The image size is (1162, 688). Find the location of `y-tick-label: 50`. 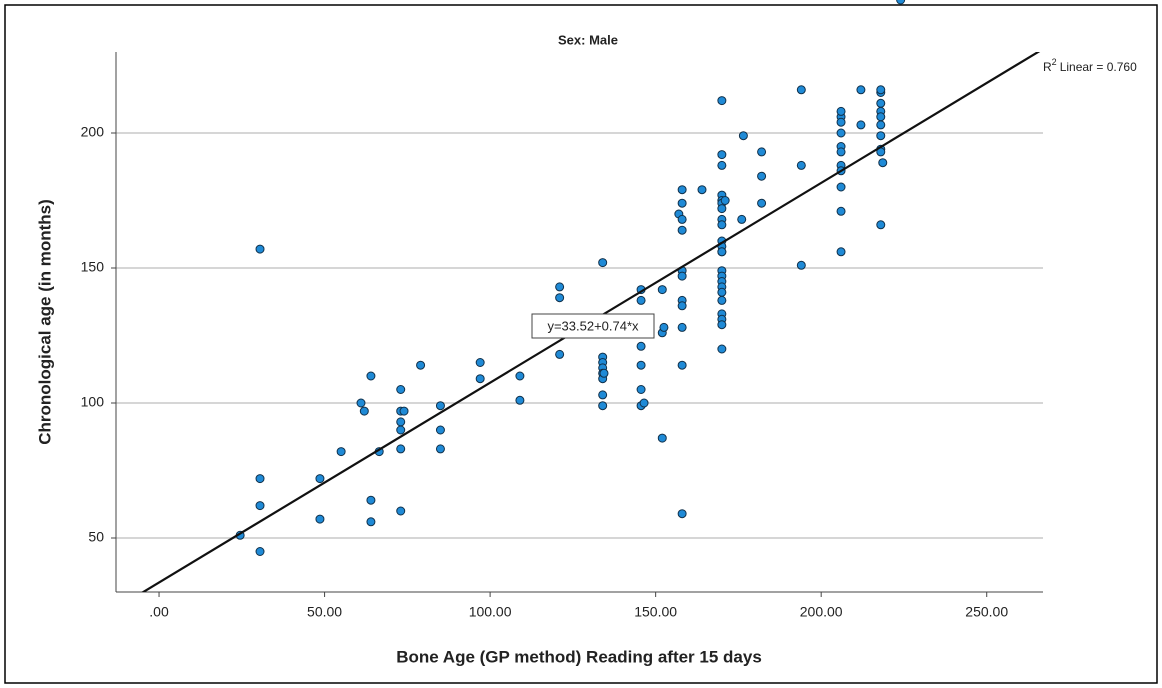

y-tick-label: 50 is located at coordinates (96, 537).